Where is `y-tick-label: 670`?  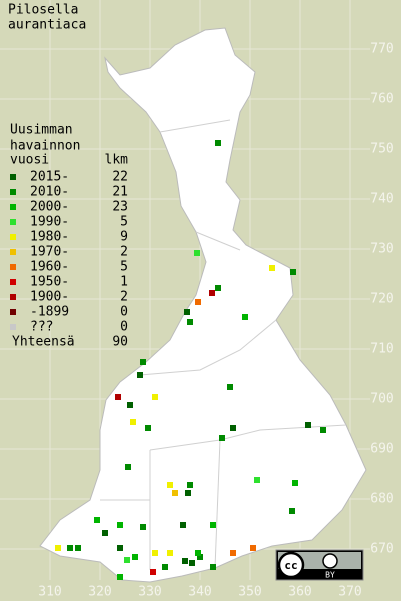
y-tick-label: 670 is located at coordinates (381, 549).